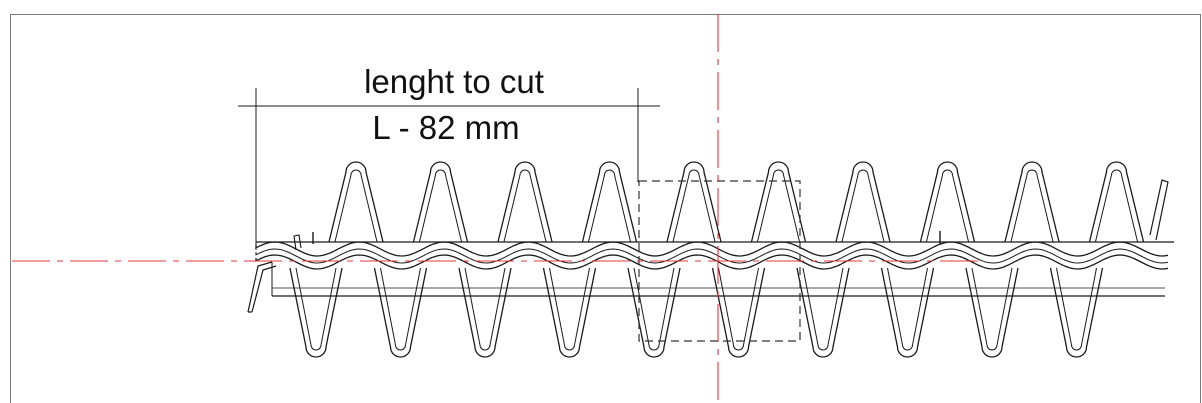 The image size is (1202, 403). I want to click on coil-wave-front, so click(712, 255).